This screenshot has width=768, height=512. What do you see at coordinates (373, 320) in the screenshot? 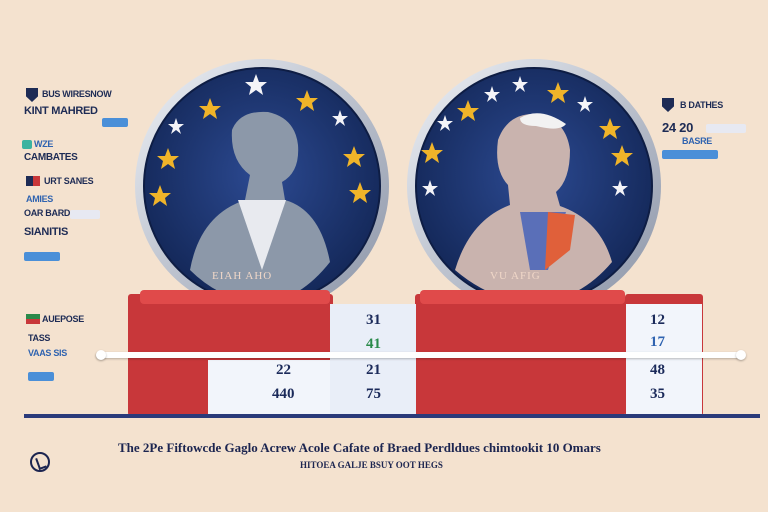
I see `podium-value: 31` at bounding box center [373, 320].